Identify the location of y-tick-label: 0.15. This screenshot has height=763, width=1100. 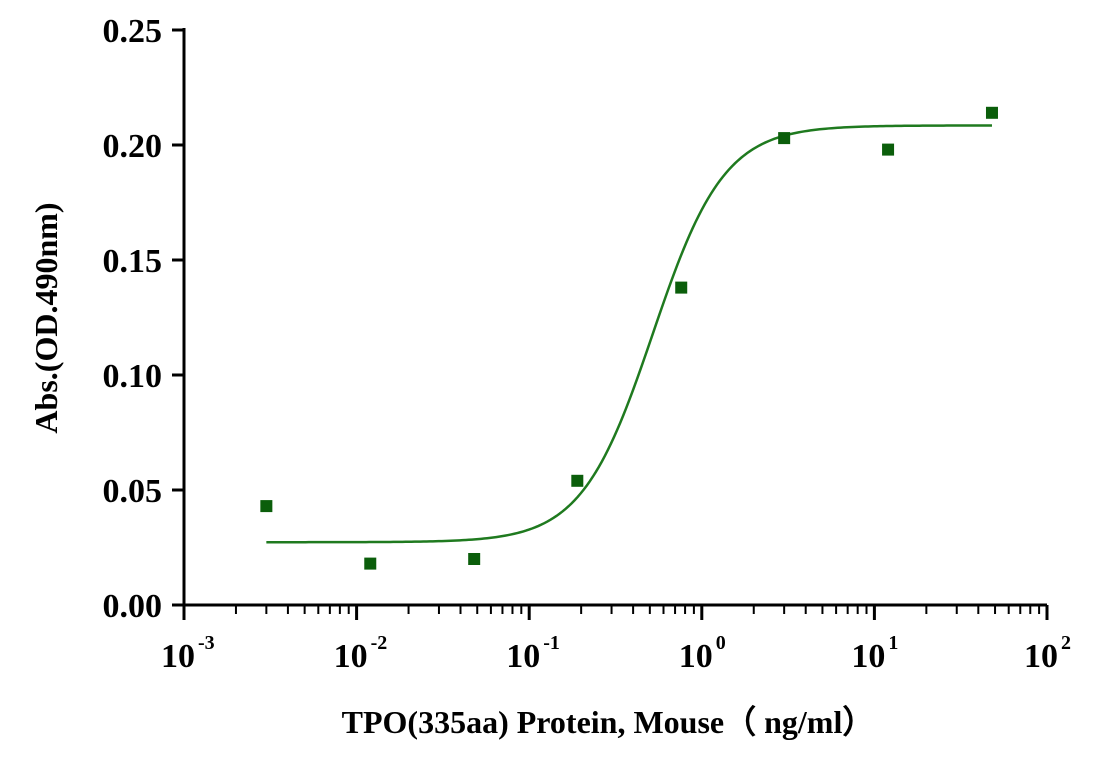
(133, 261).